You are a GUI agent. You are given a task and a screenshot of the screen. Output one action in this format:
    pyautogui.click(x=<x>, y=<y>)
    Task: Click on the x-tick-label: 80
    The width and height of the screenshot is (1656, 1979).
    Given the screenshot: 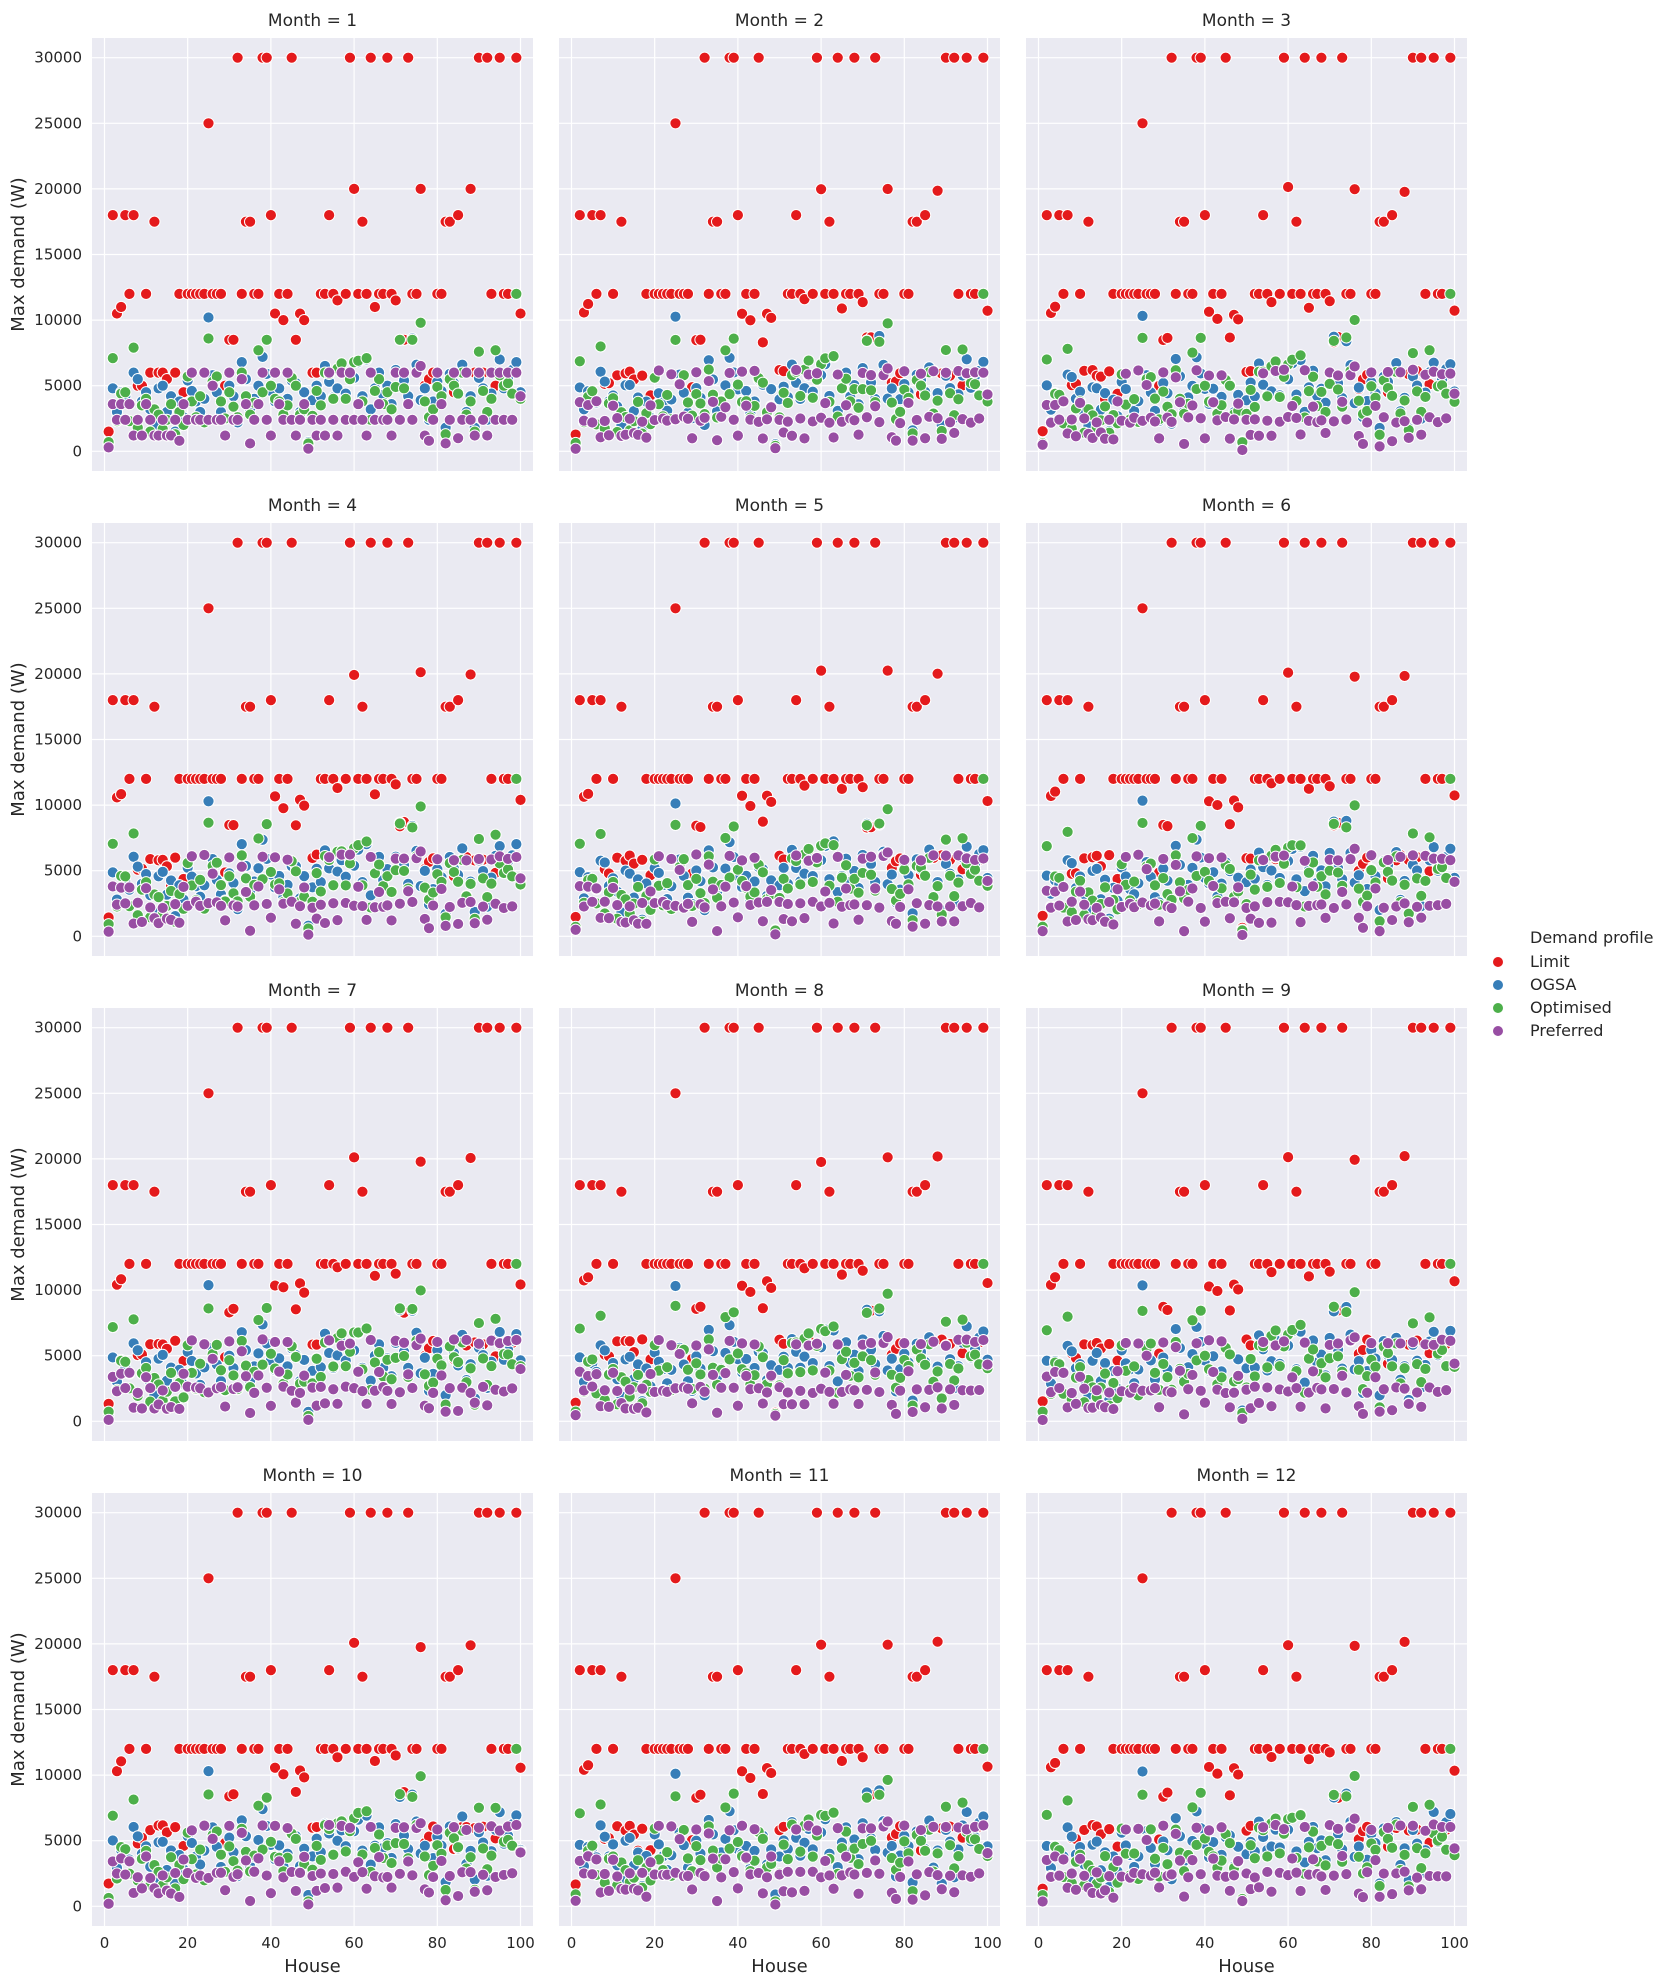 What is the action you would take?
    pyautogui.click(x=1371, y=1943)
    